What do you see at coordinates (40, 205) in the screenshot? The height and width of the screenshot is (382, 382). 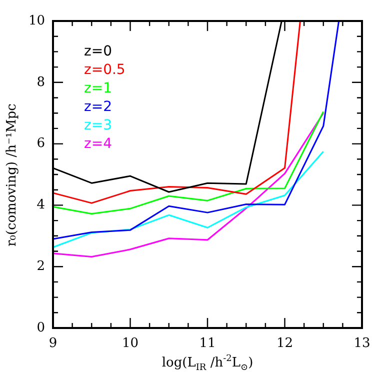 I see `y-tick-label: 4` at bounding box center [40, 205].